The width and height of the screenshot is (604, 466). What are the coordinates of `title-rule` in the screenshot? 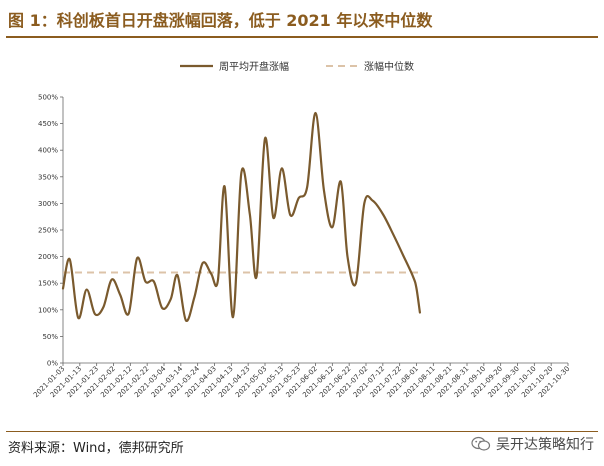 It's located at (302, 37).